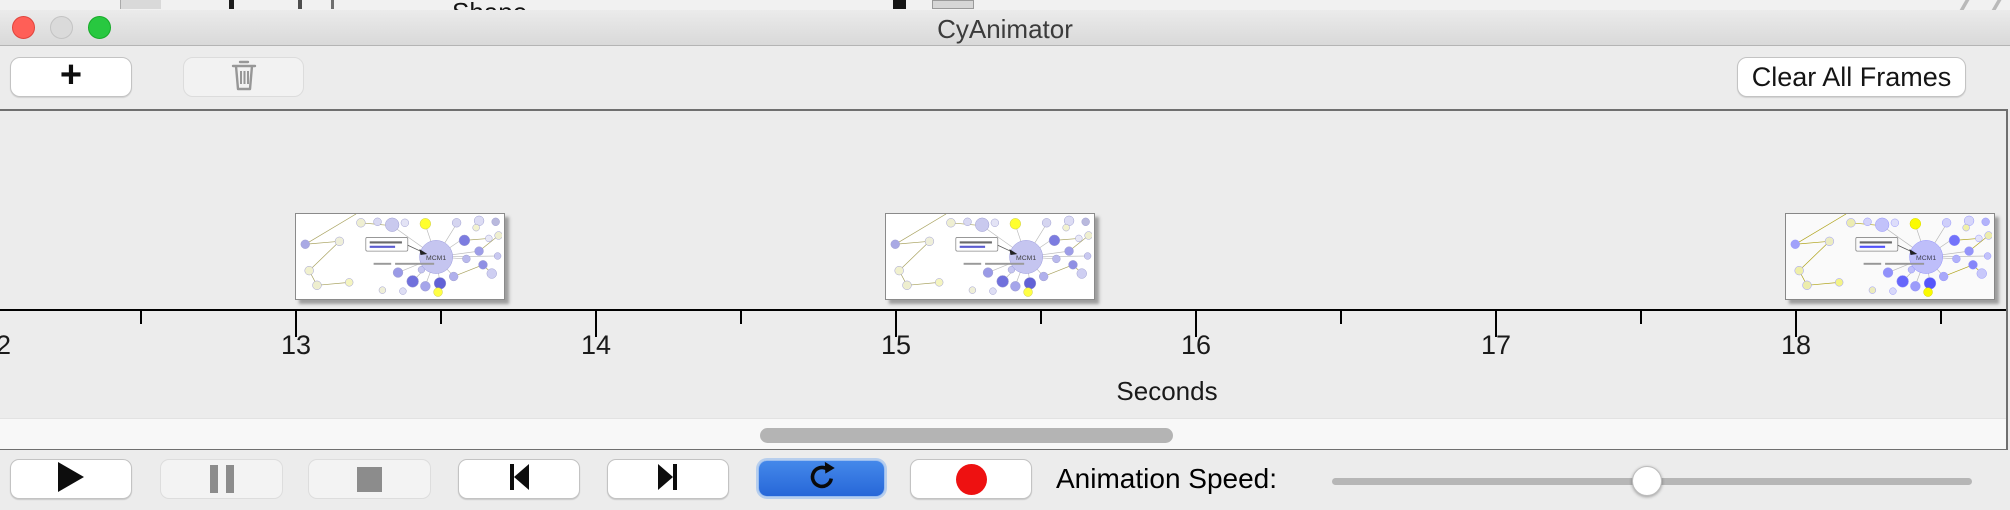 Image resolution: width=2010 pixels, height=510 pixels. I want to click on play-icon, so click(71, 479).